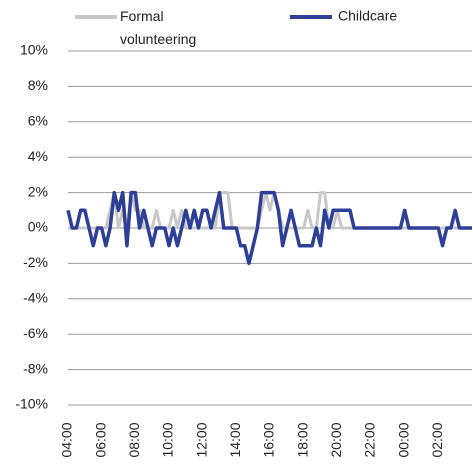 This screenshot has height=473, width=473. Describe the element at coordinates (235, 439) in the screenshot. I see `x-tick-label: 14:00` at that location.